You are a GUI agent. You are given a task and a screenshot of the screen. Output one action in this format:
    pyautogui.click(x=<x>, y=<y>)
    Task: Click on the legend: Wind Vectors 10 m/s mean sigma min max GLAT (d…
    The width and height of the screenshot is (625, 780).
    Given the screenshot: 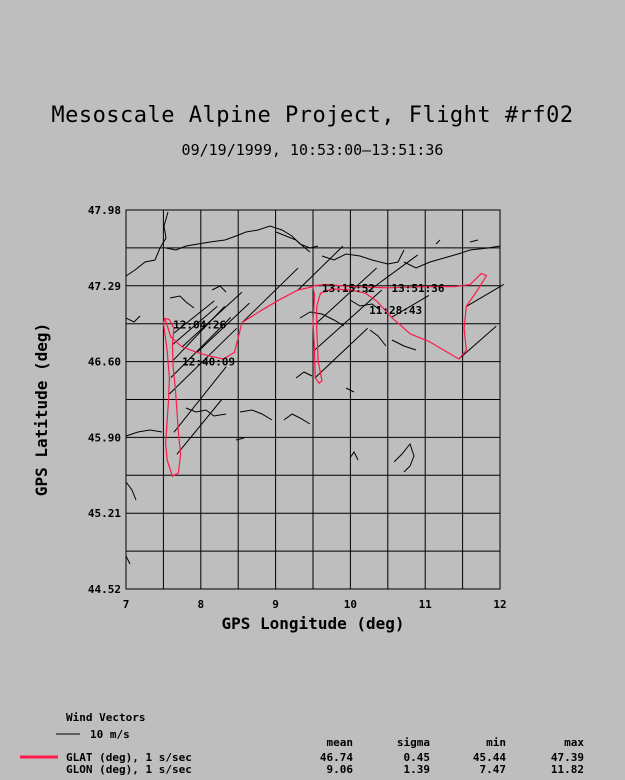 What is the action you would take?
    pyautogui.click(x=302, y=743)
    